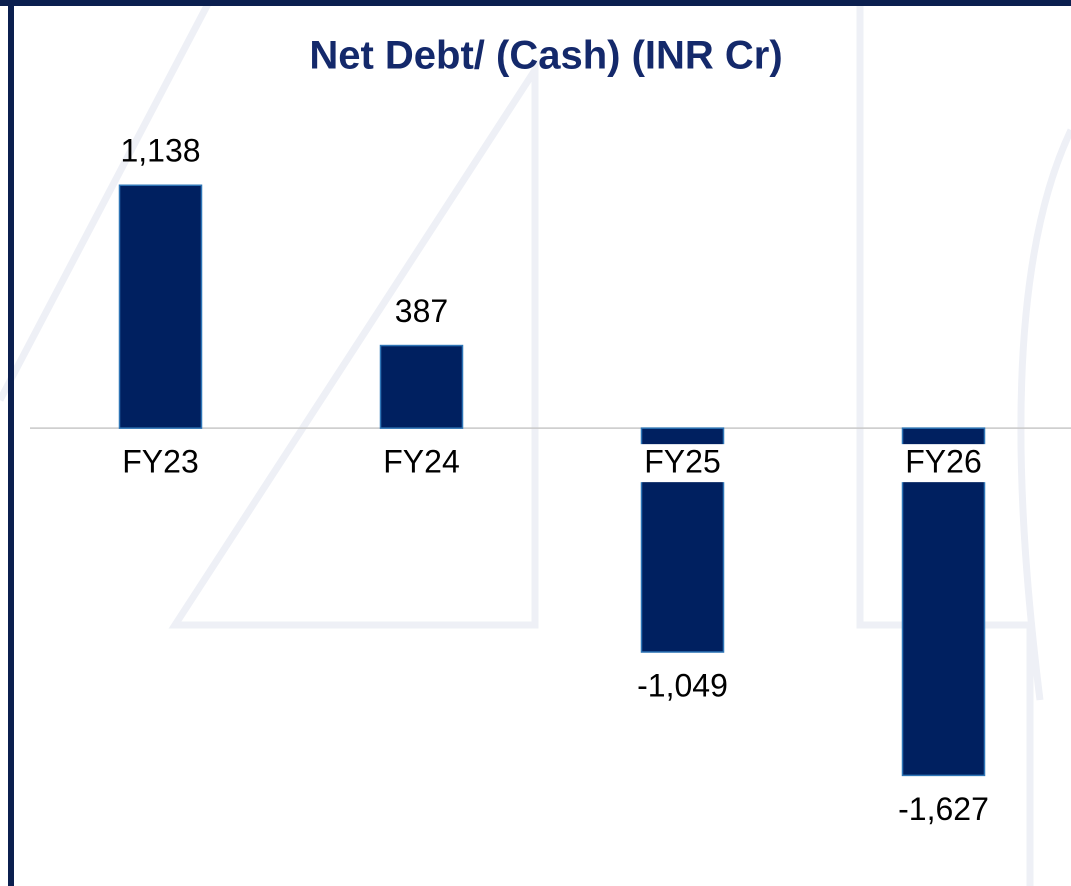 The width and height of the screenshot is (1071, 886). I want to click on value-label: -1,049, so click(682, 685).